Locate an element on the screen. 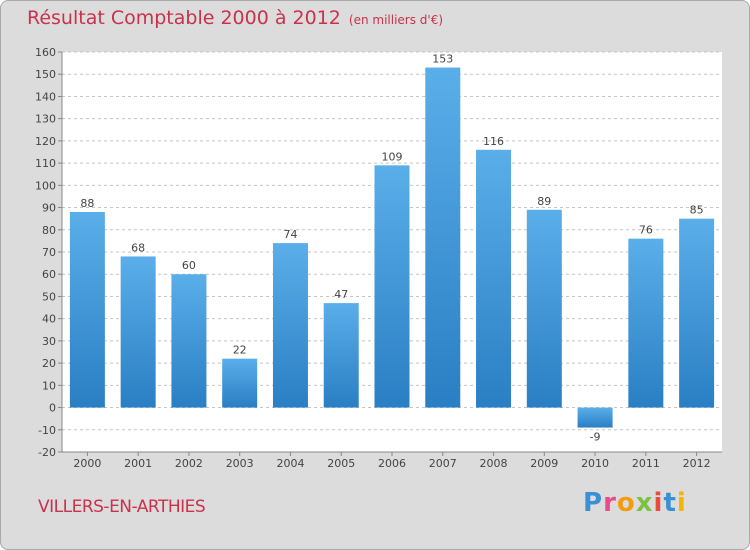  y-tick-label: 110 is located at coordinates (45, 163).